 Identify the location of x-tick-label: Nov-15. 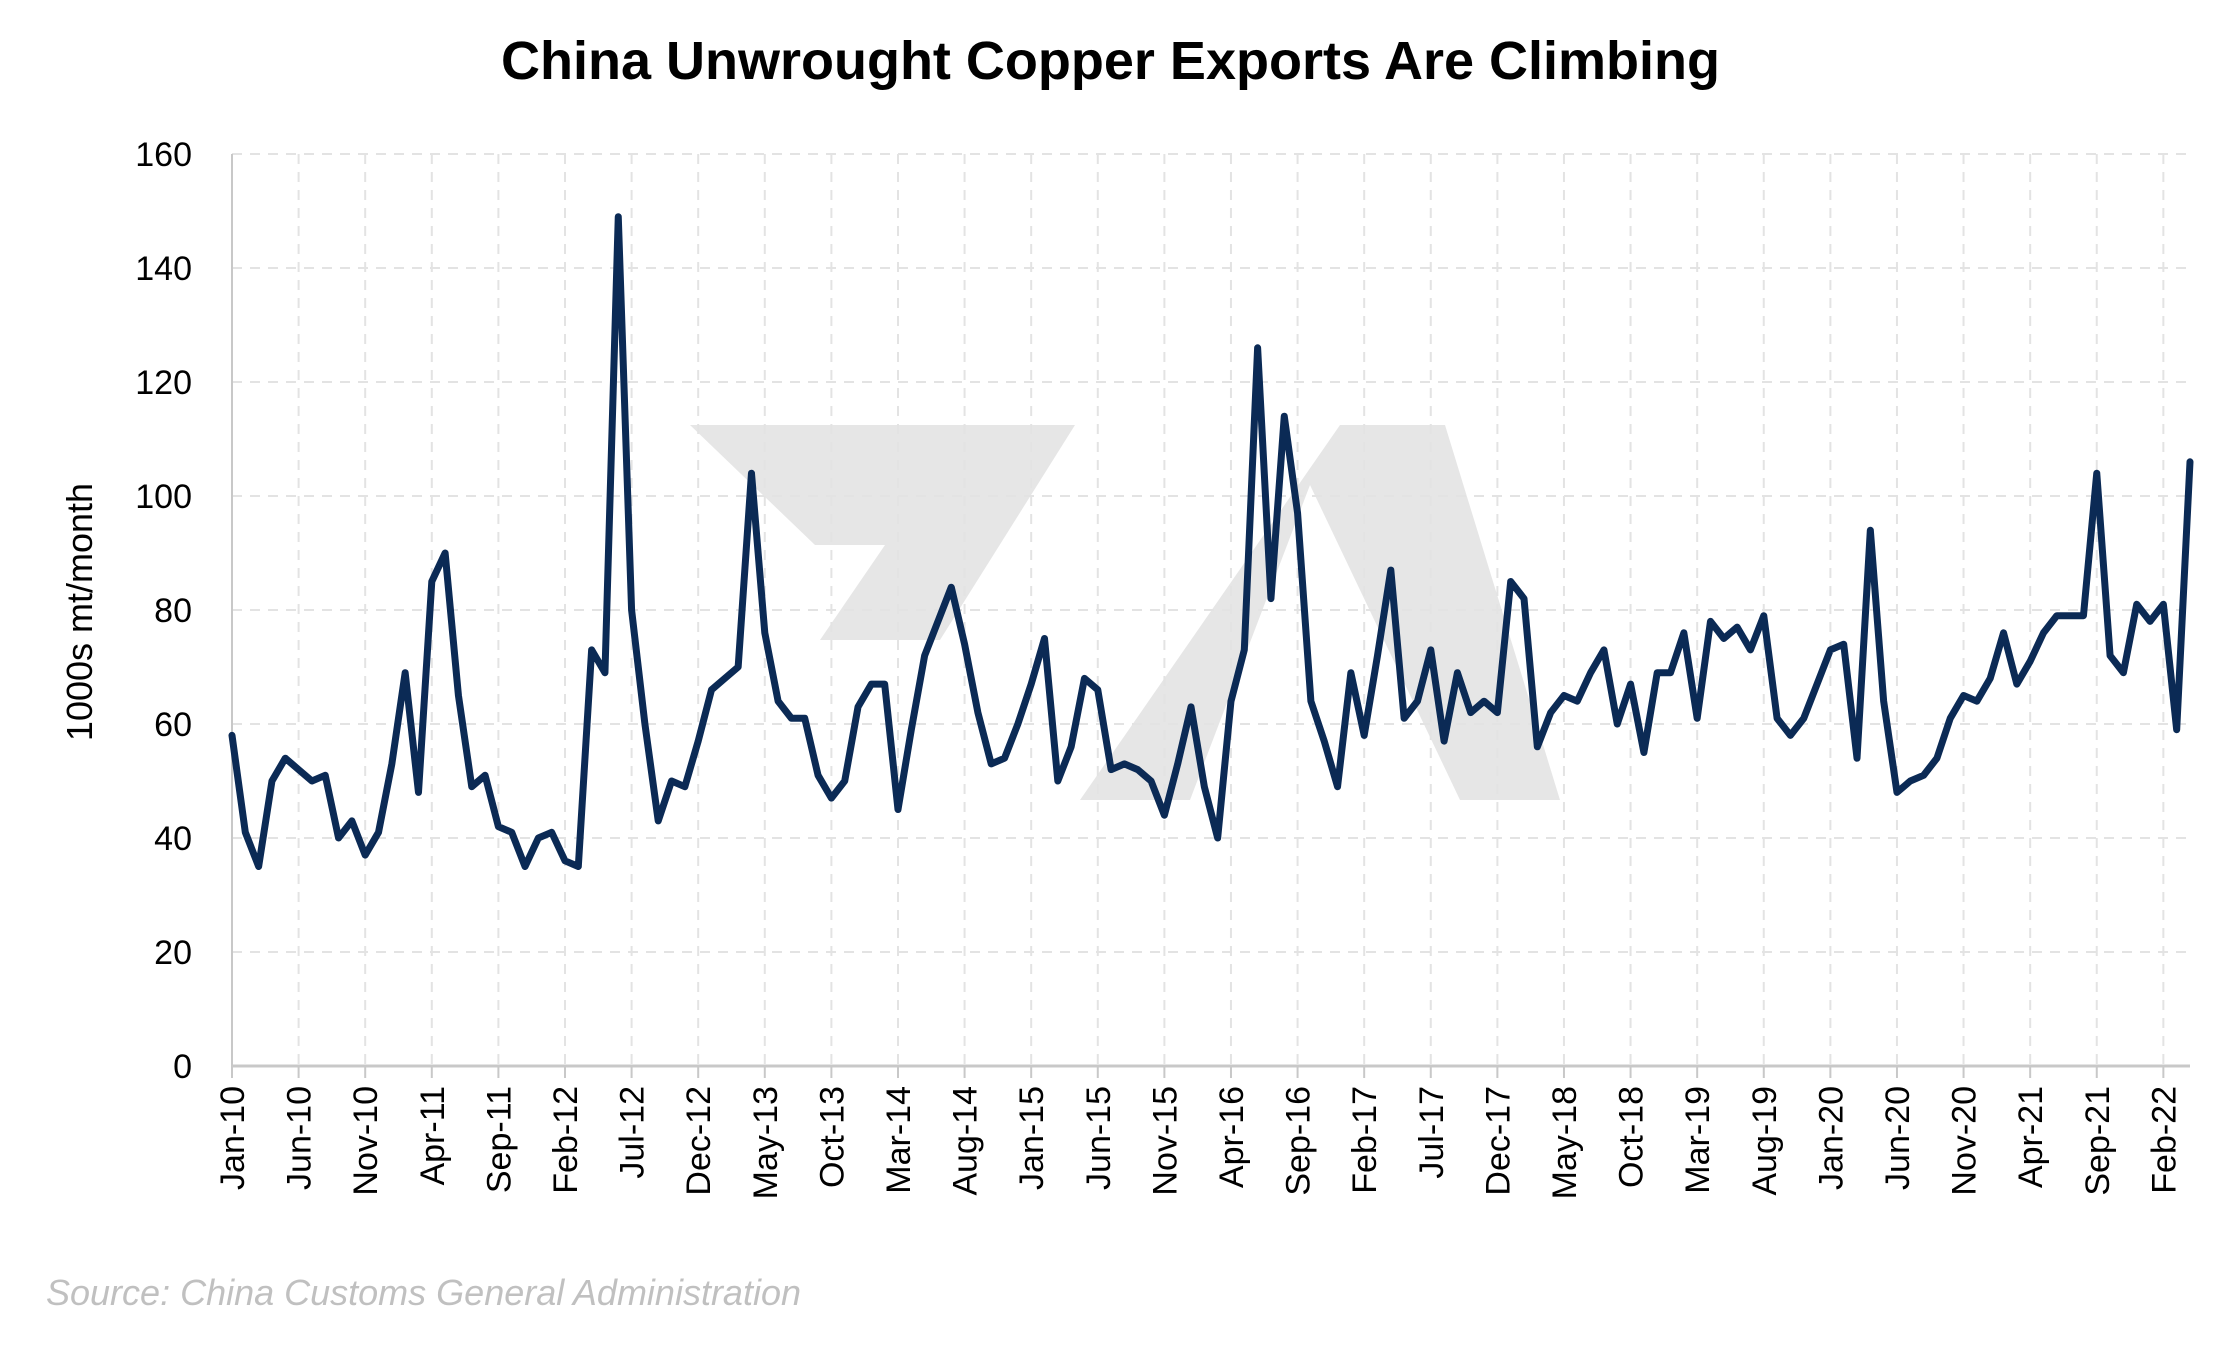
(1165, 1141).